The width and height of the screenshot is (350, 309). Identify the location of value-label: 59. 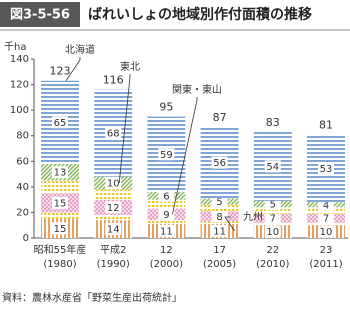
(166, 155).